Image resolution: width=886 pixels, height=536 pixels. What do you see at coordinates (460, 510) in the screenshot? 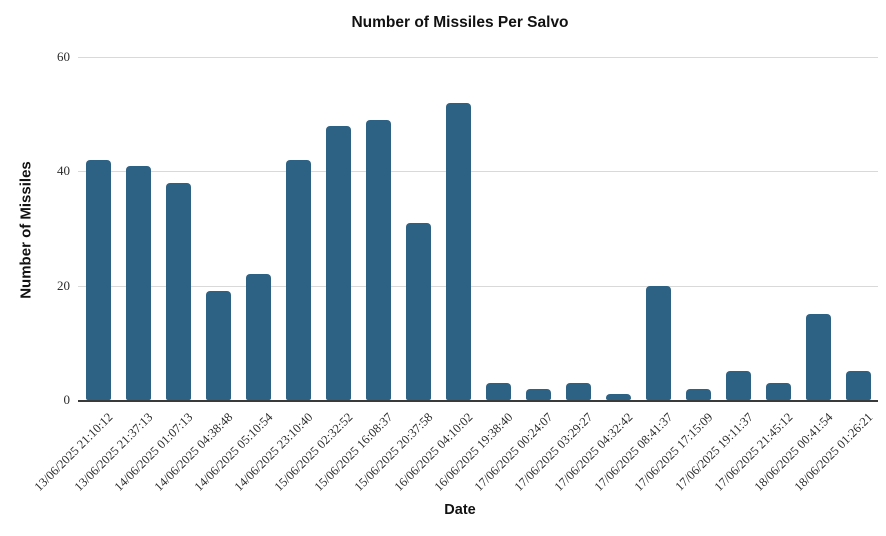
I see `x-axis-title: Date` at bounding box center [460, 510].